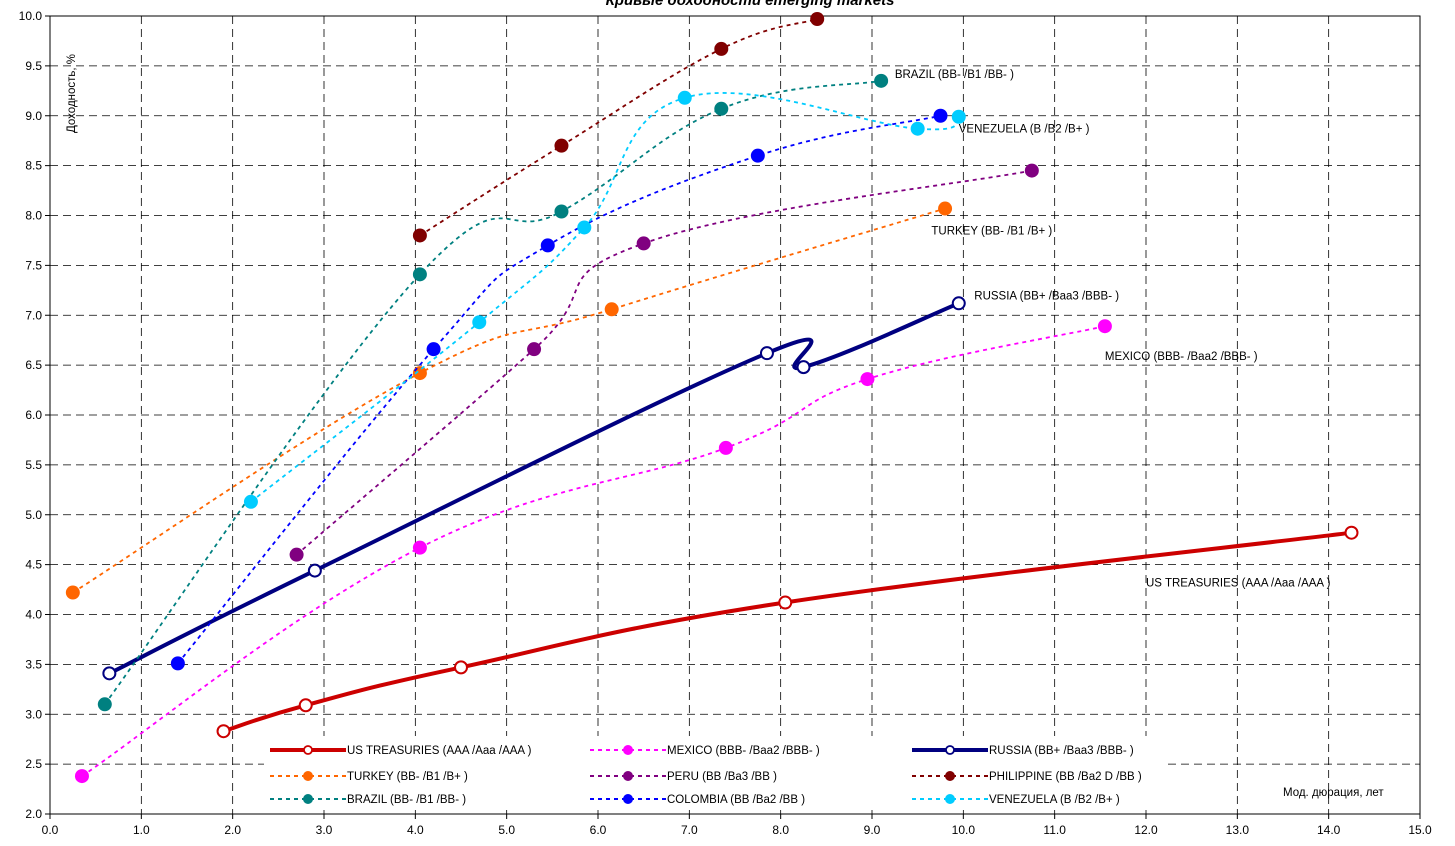 Image resolution: width=1455 pixels, height=846 pixels. I want to click on legend-item-colombia: COLOMBIA (BB /Ba2 /BB ), so click(697, 800).